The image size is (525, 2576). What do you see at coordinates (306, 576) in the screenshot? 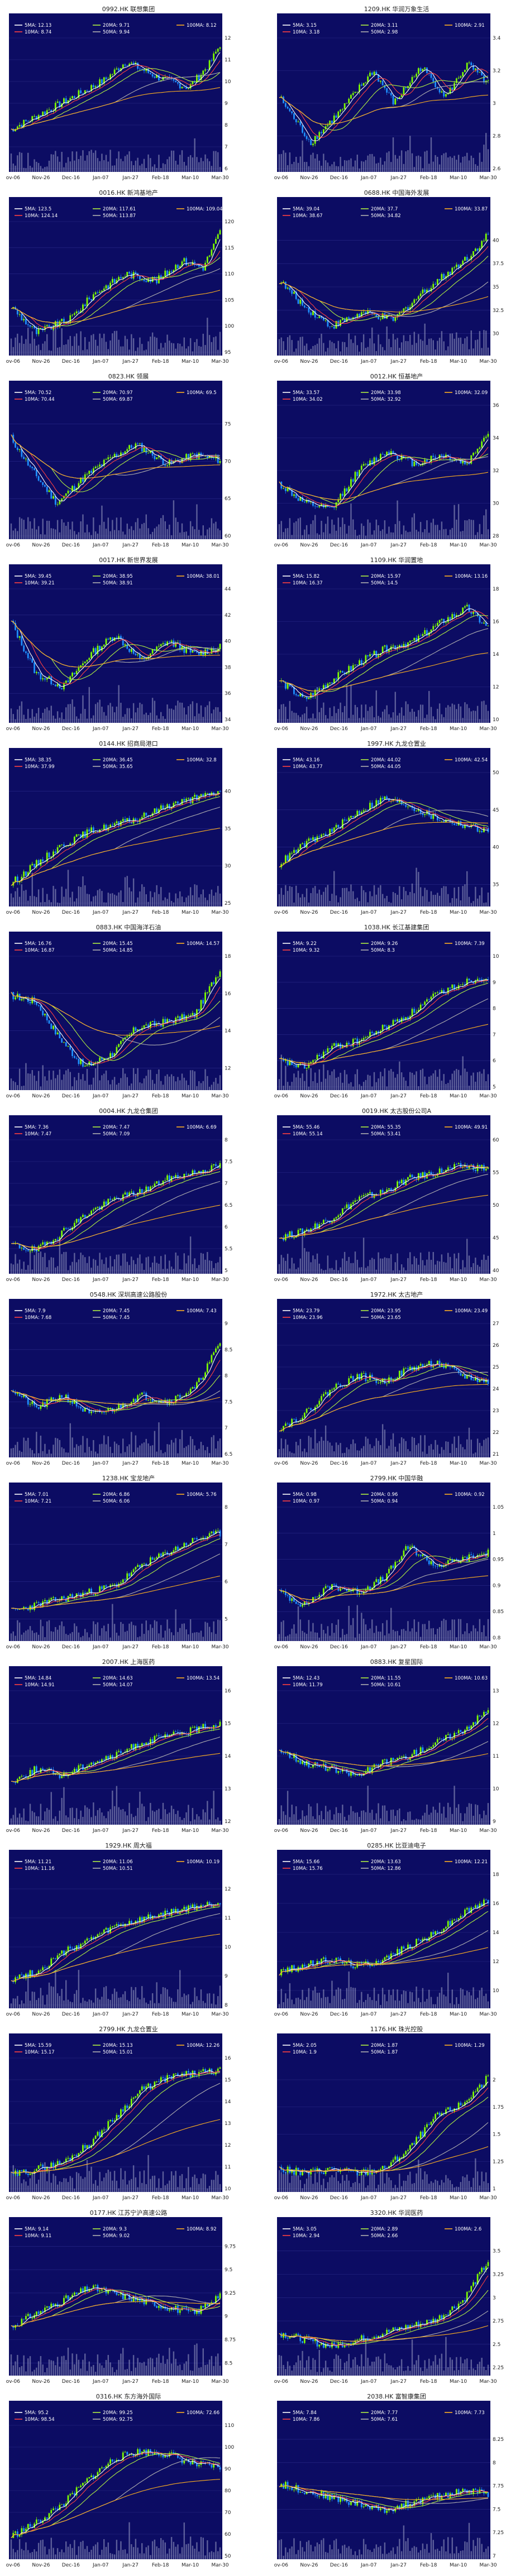
I see `legend-entry: 5MA: 15.82` at bounding box center [306, 576].